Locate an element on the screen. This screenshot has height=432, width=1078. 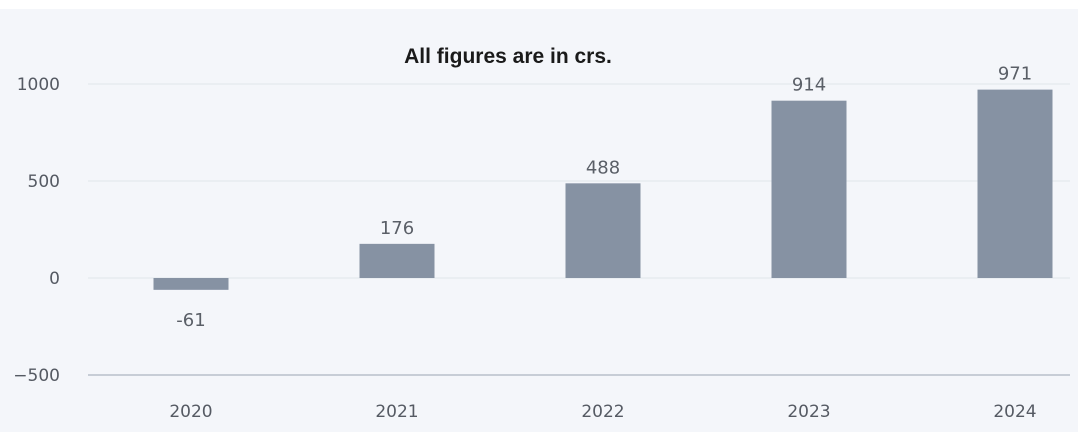
data-label: 971 is located at coordinates (1015, 74).